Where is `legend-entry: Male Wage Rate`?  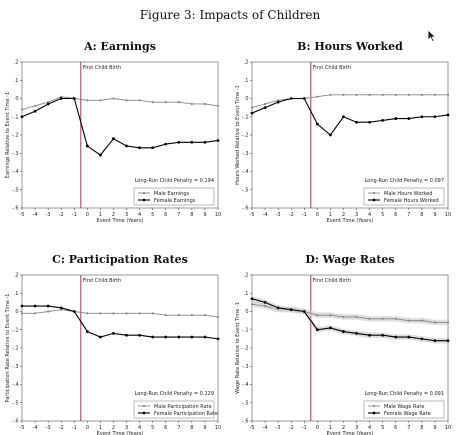
legend-entry: Male Wage Rate is located at coordinates (404, 407).